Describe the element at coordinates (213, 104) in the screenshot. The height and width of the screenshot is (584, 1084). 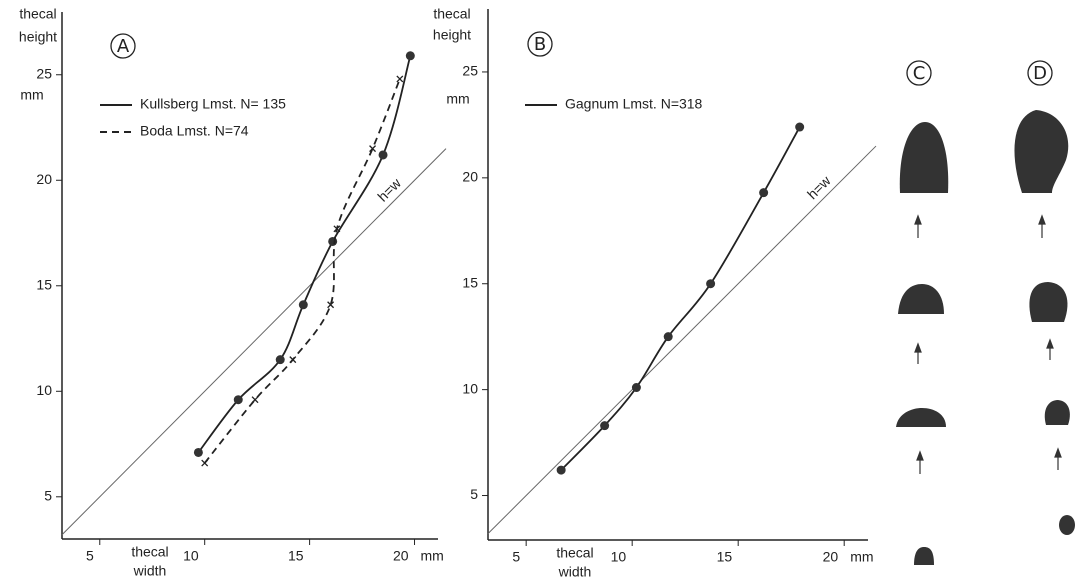
I see `legend-label: Kullsberg Lmst. N= 135` at that location.